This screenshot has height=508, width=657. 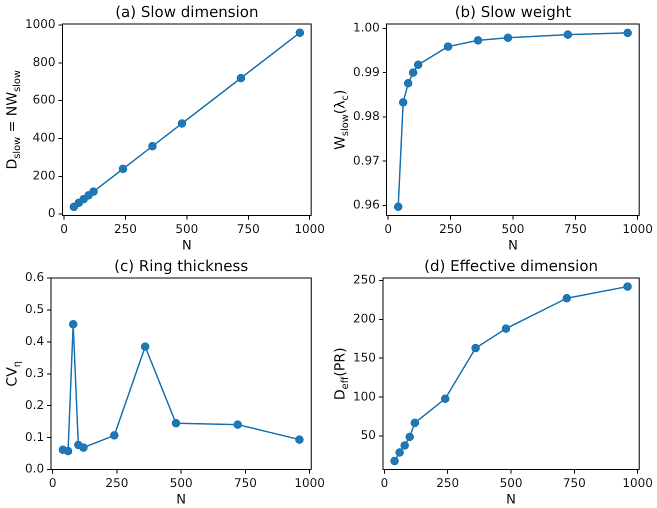 I want to click on y-axis-title: Dslow = NWslow, so click(x=13, y=120).